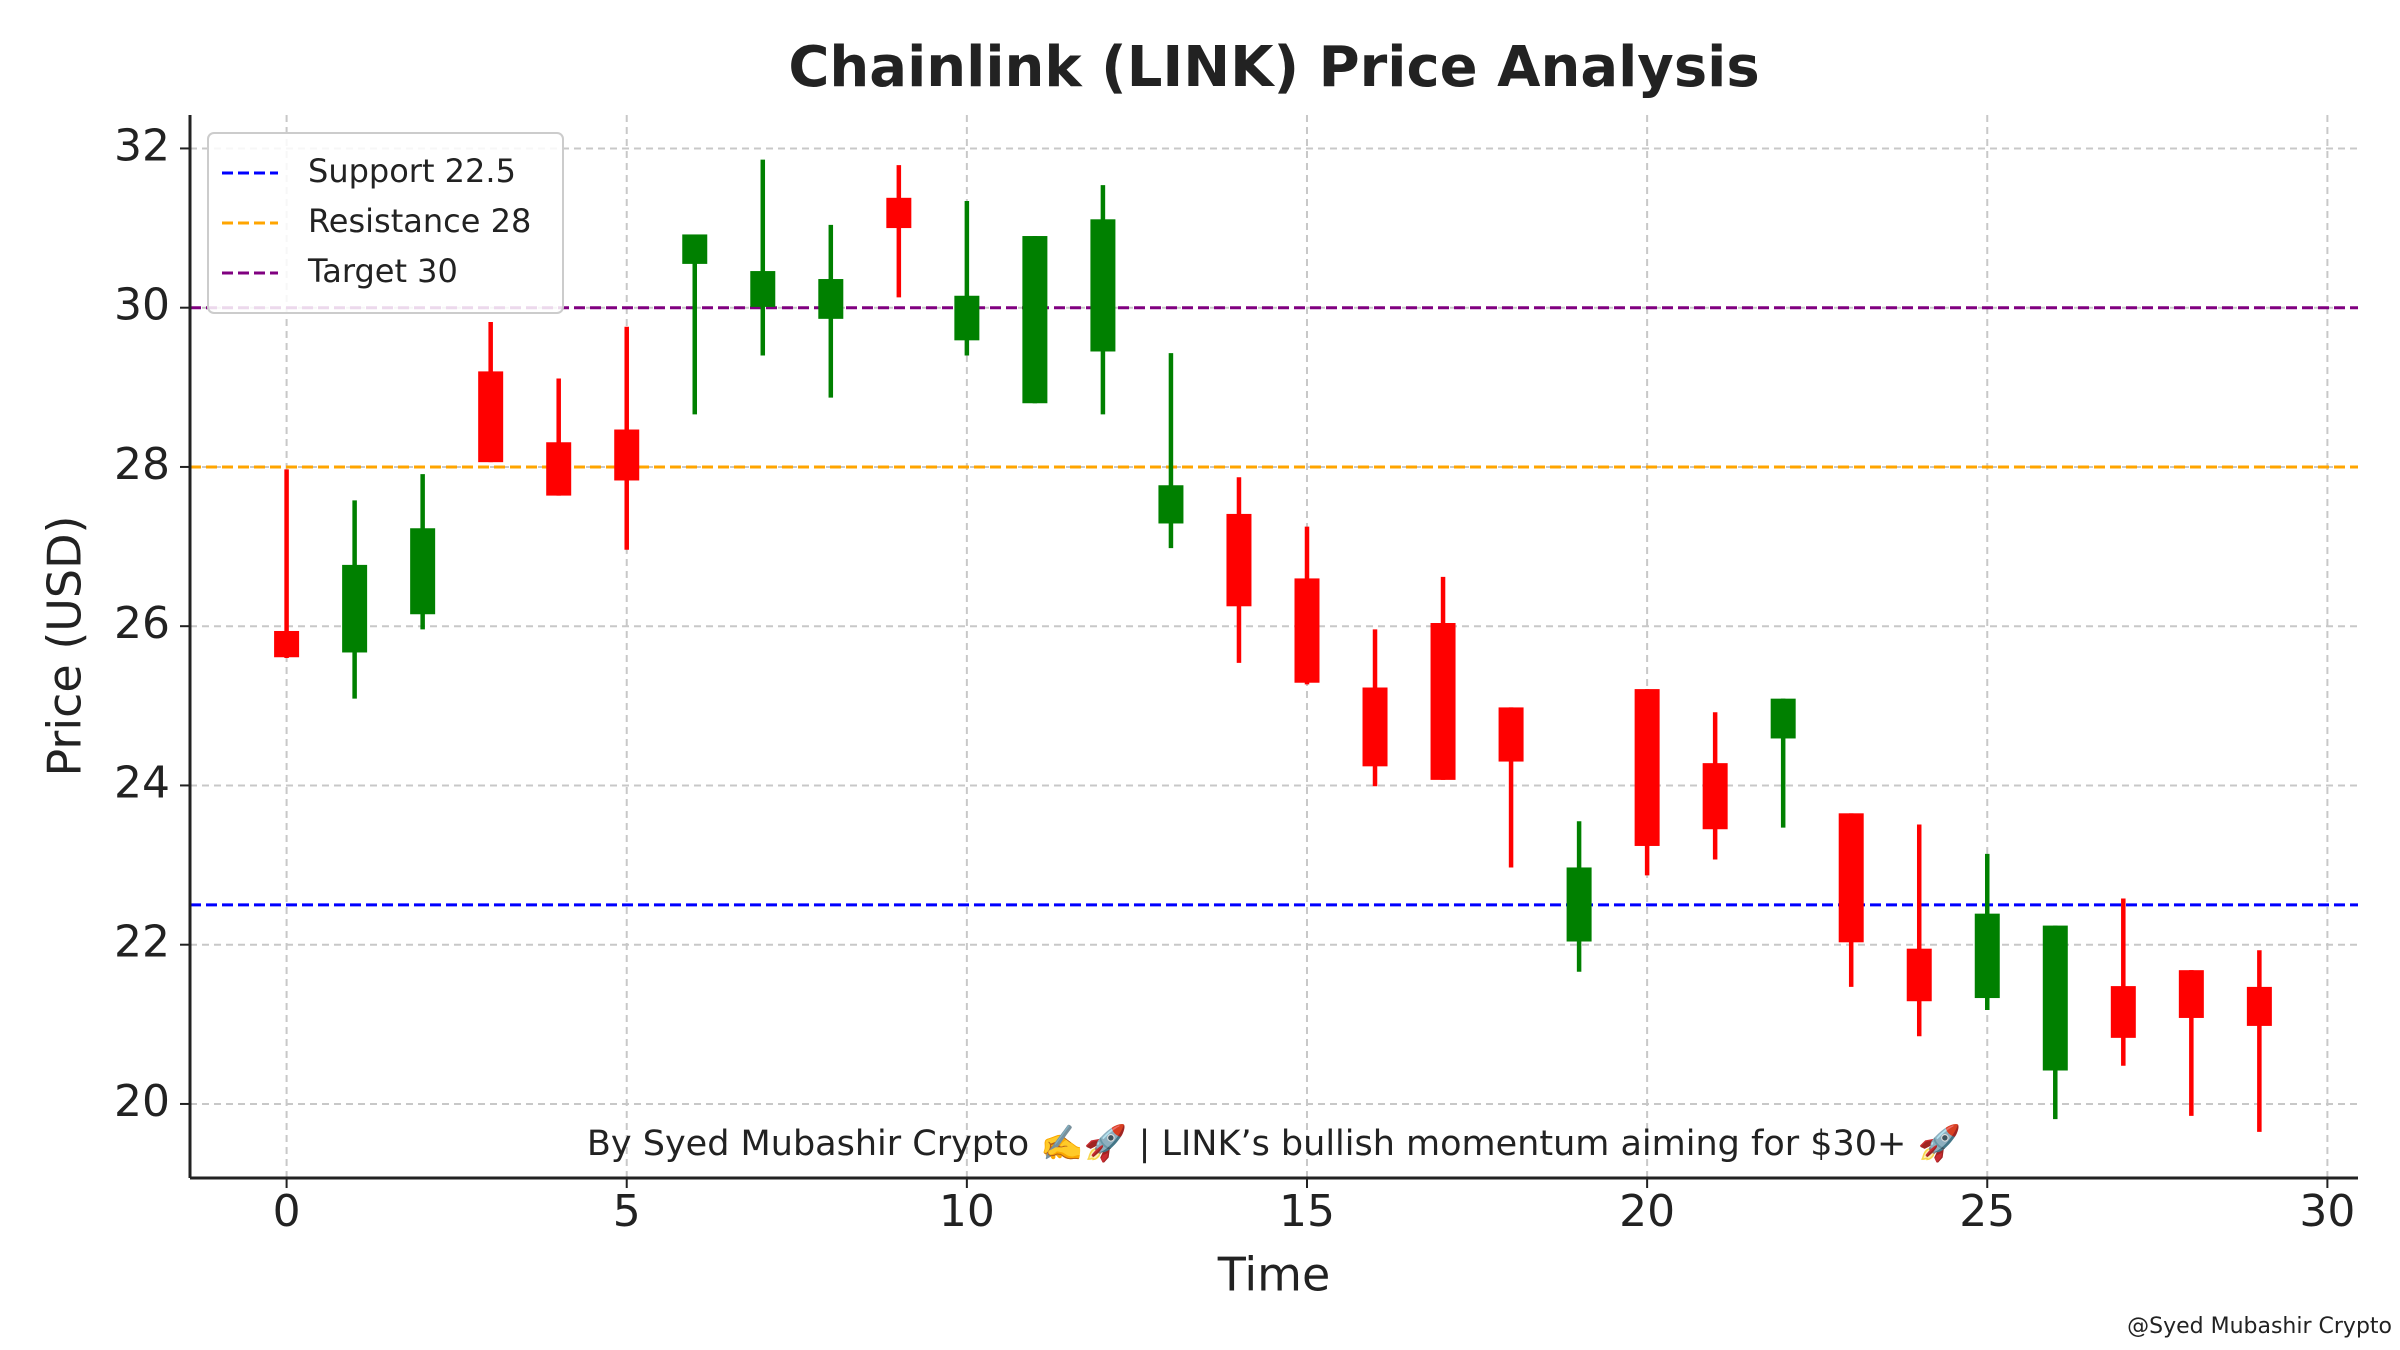 This screenshot has height=1350, width=2400. Describe the element at coordinates (142, 782) in the screenshot. I see `y-tick-label: 24` at that location.